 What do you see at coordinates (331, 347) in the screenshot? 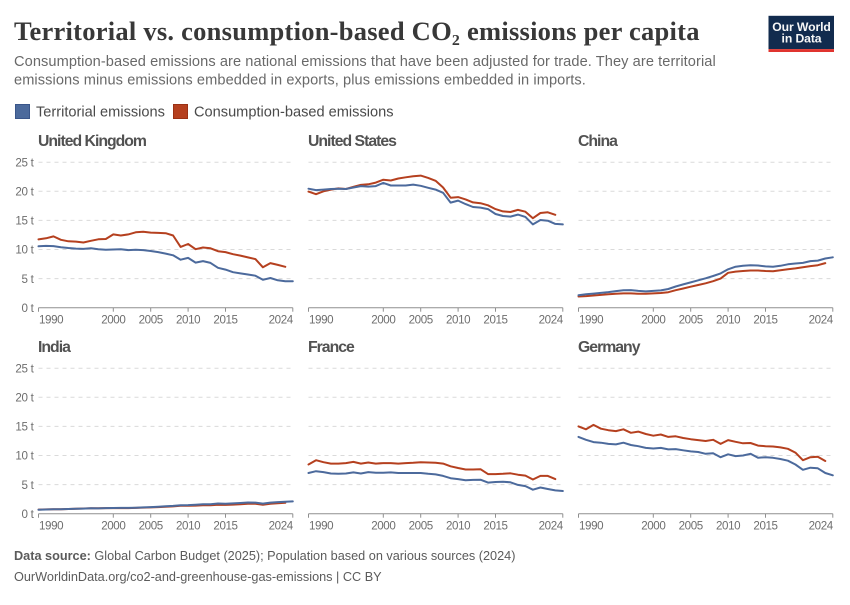
I see `svg-text: France` at bounding box center [331, 347].